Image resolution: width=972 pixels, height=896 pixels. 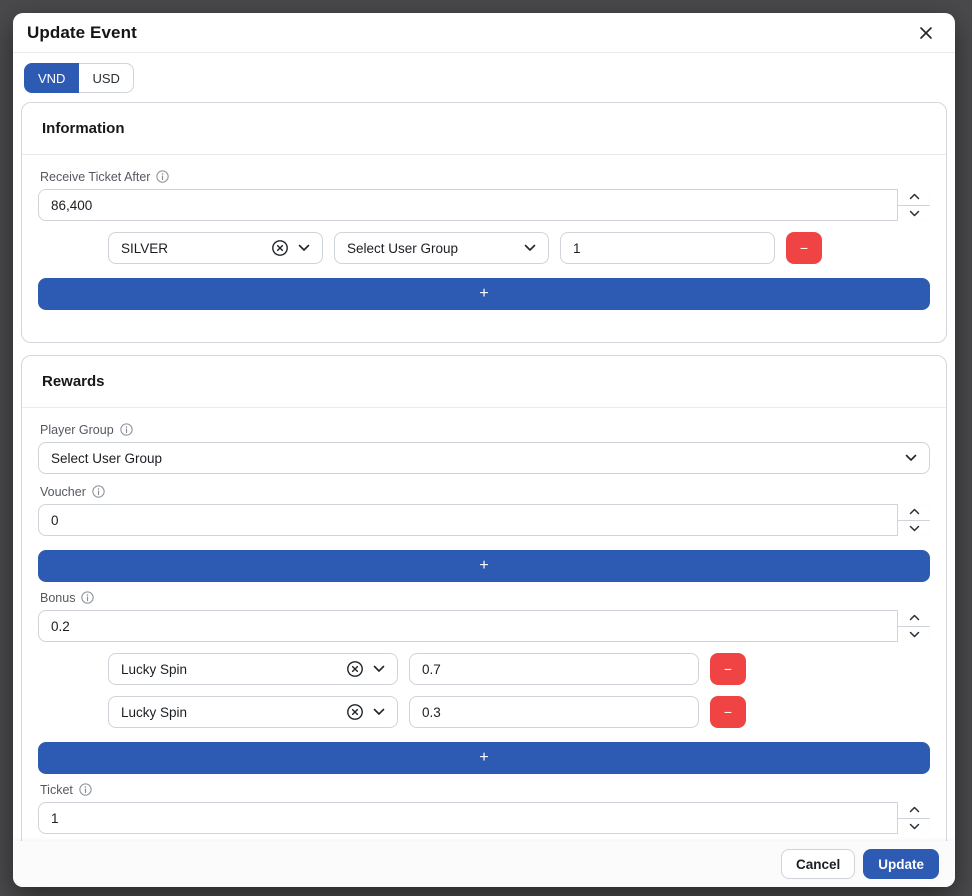 What do you see at coordinates (56, 789) in the screenshot?
I see `ticket-label-text: Ticket` at bounding box center [56, 789].